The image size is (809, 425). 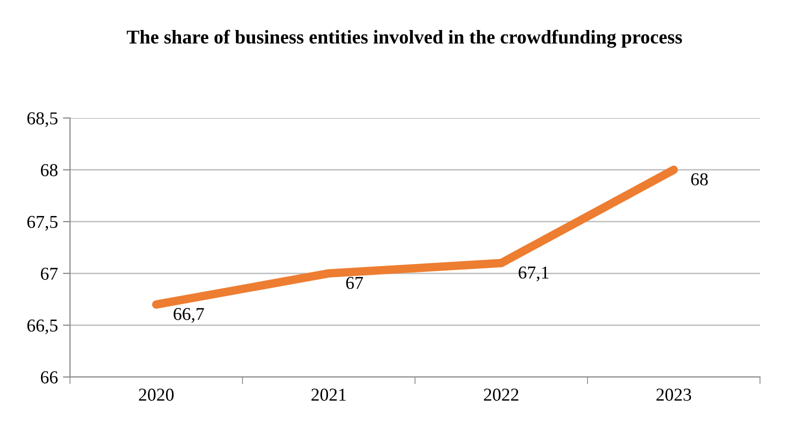 What do you see at coordinates (699, 179) in the screenshot?
I see `data-label: 68` at bounding box center [699, 179].